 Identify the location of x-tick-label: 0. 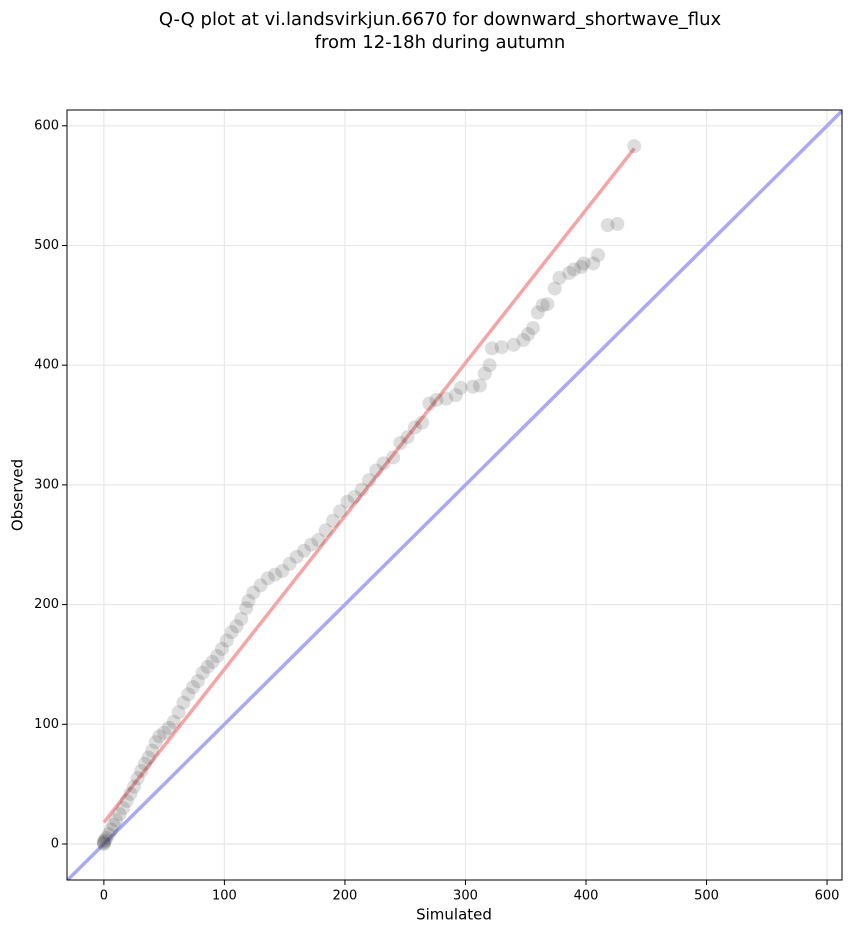
(104, 896).